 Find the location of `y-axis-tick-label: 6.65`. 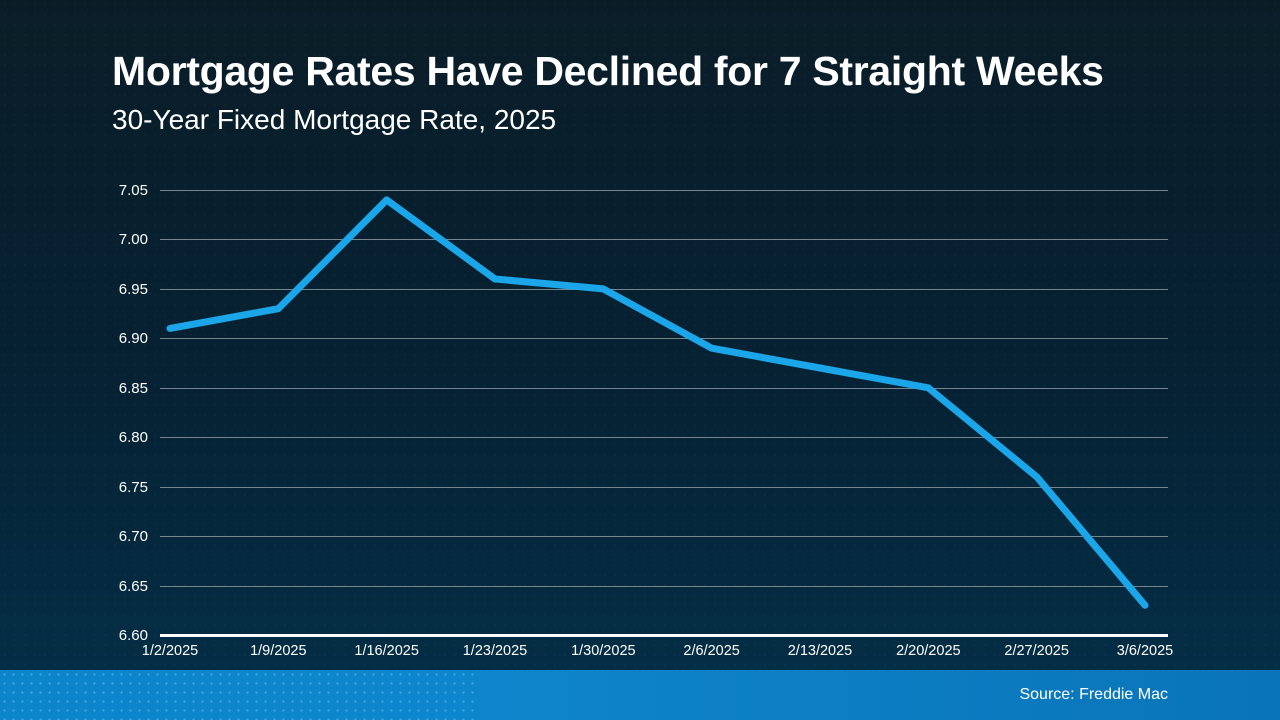

y-axis-tick-label: 6.65 is located at coordinates (133, 586).